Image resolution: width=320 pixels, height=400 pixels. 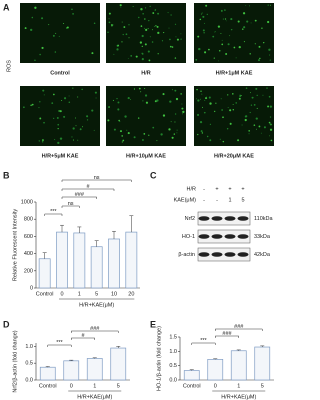 What do you see at coordinates (48, 386) in the screenshot?
I see `x-tick-label: Control` at bounding box center [48, 386].